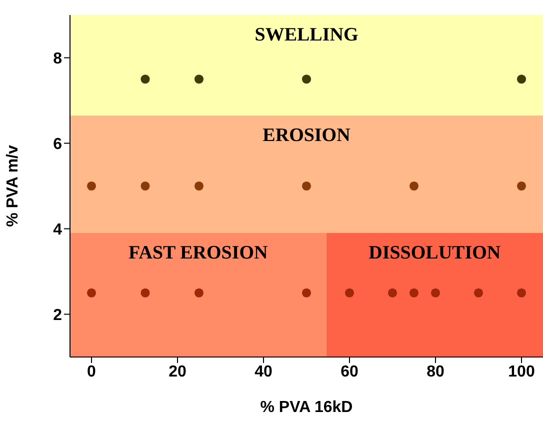 This screenshot has width=543, height=427. I want to click on x-axis-title: % PVA 16kD, so click(306, 407).